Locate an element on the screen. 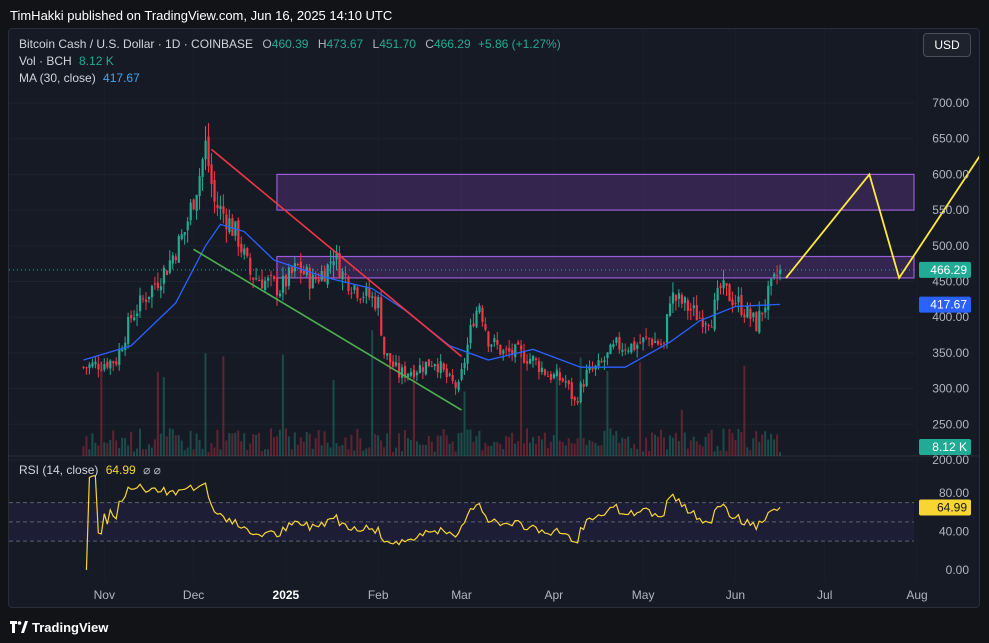  descending-resistance-line is located at coordinates (336, 253).